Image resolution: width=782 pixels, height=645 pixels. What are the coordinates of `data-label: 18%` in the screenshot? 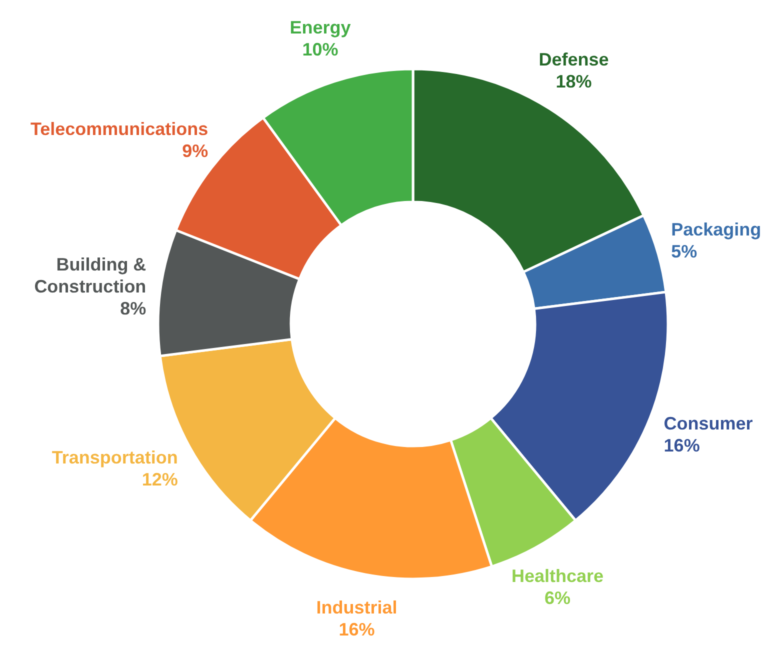 It's located at (574, 82).